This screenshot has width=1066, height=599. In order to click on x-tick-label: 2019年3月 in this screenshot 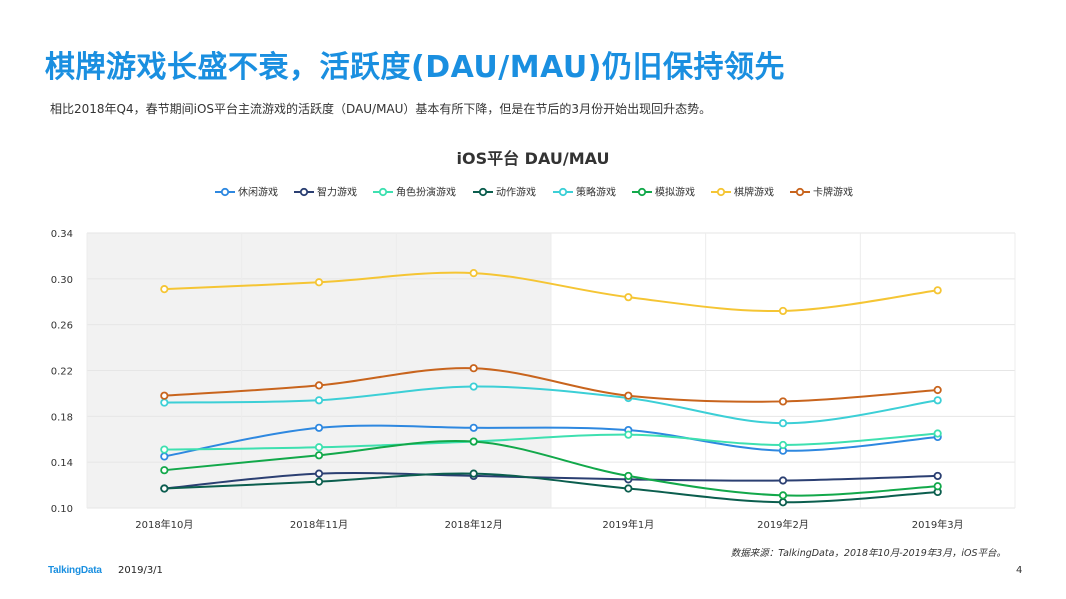, I will do `click(938, 524)`.